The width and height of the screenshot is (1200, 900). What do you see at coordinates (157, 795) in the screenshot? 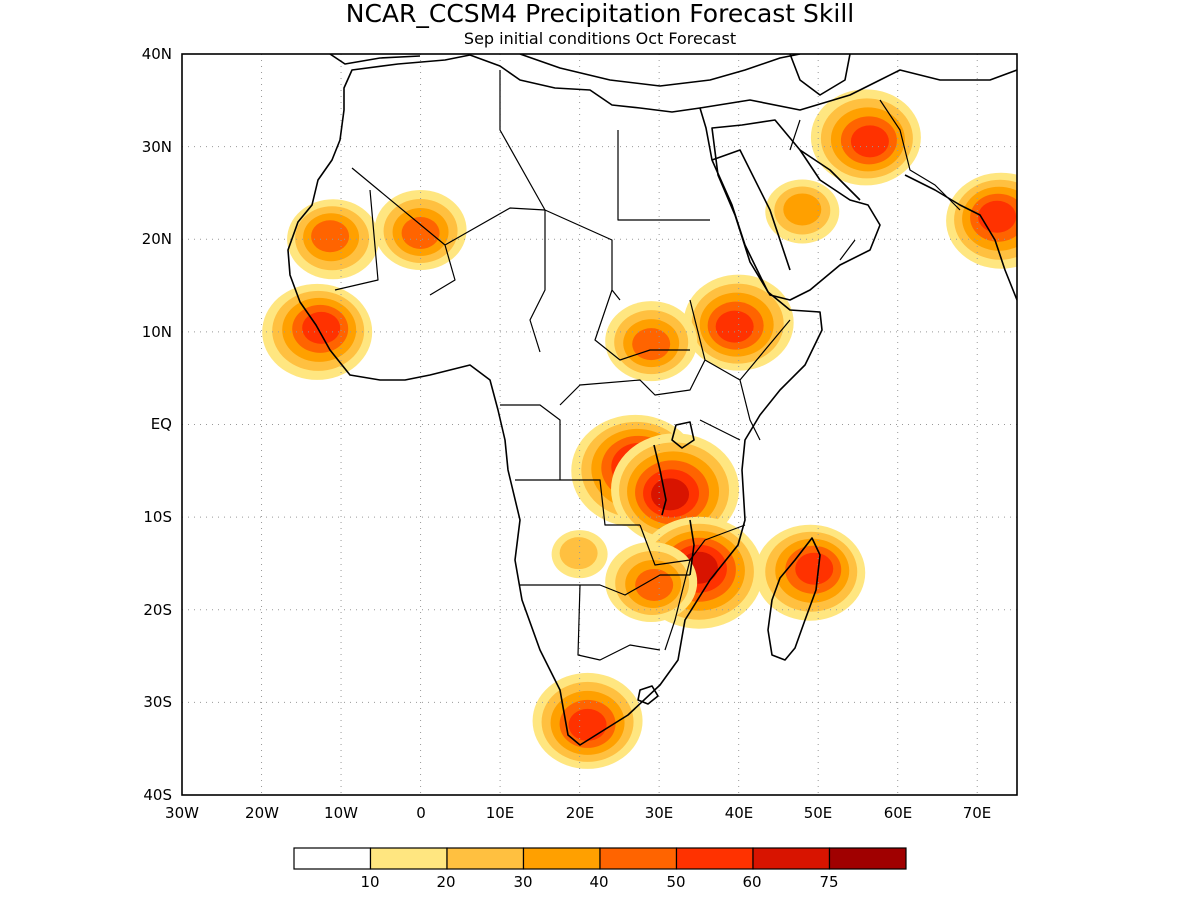
I see `lat-label-40s: 40S` at bounding box center [157, 795].